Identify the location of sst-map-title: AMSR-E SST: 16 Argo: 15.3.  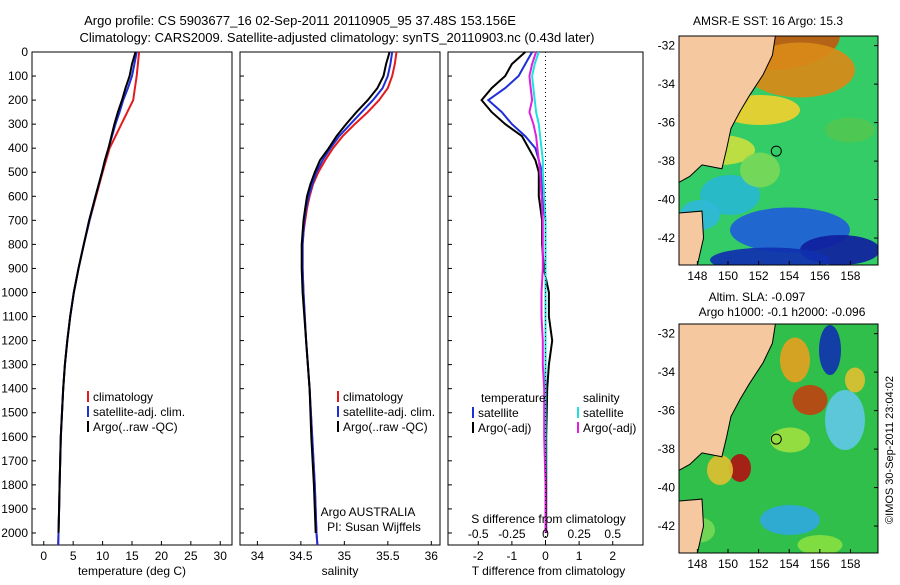
(768, 21).